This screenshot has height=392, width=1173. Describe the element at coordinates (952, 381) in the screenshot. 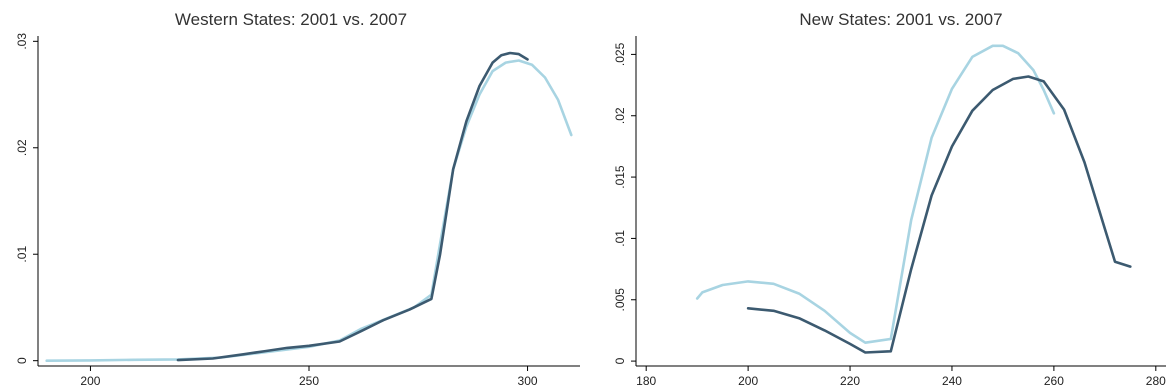

I see `x-tick-label: 240` at that location.